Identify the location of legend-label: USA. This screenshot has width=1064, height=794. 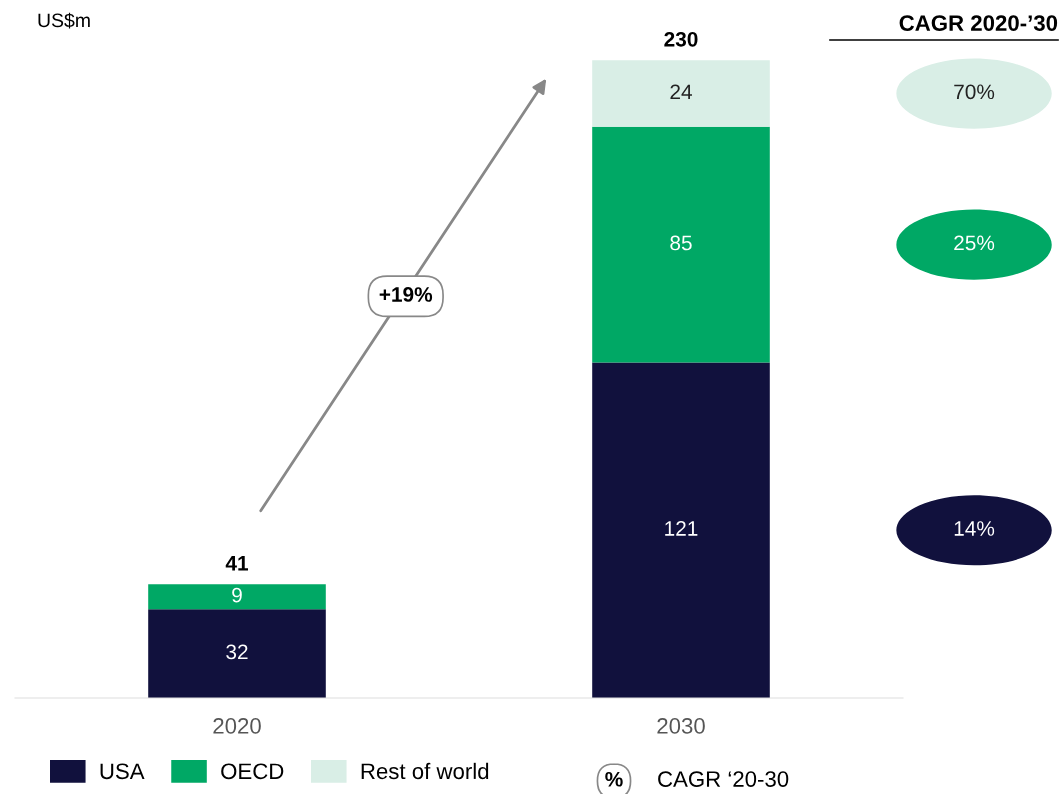
(122, 771).